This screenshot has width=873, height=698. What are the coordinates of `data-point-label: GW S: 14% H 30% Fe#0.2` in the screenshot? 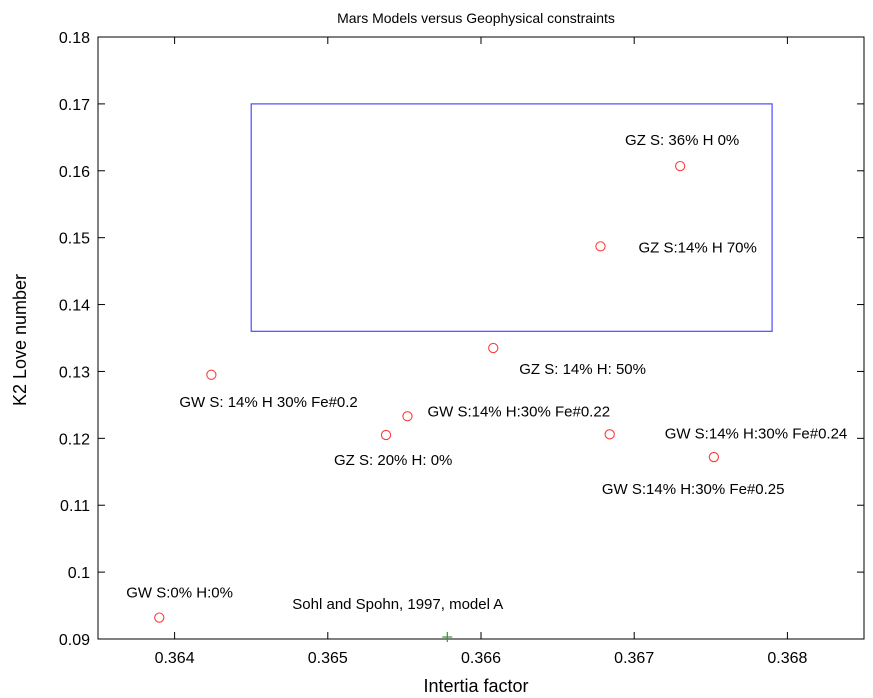 It's located at (268, 402).